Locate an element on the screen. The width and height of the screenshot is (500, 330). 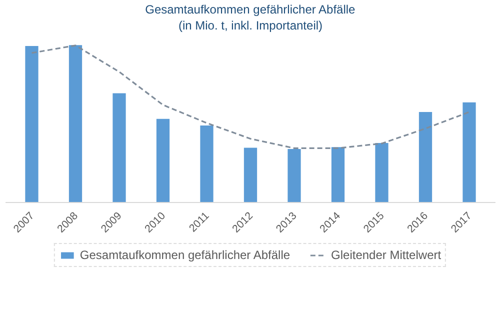
chart-subtitle: (in Mio. t, inkl. Importanteil) is located at coordinates (250, 25).